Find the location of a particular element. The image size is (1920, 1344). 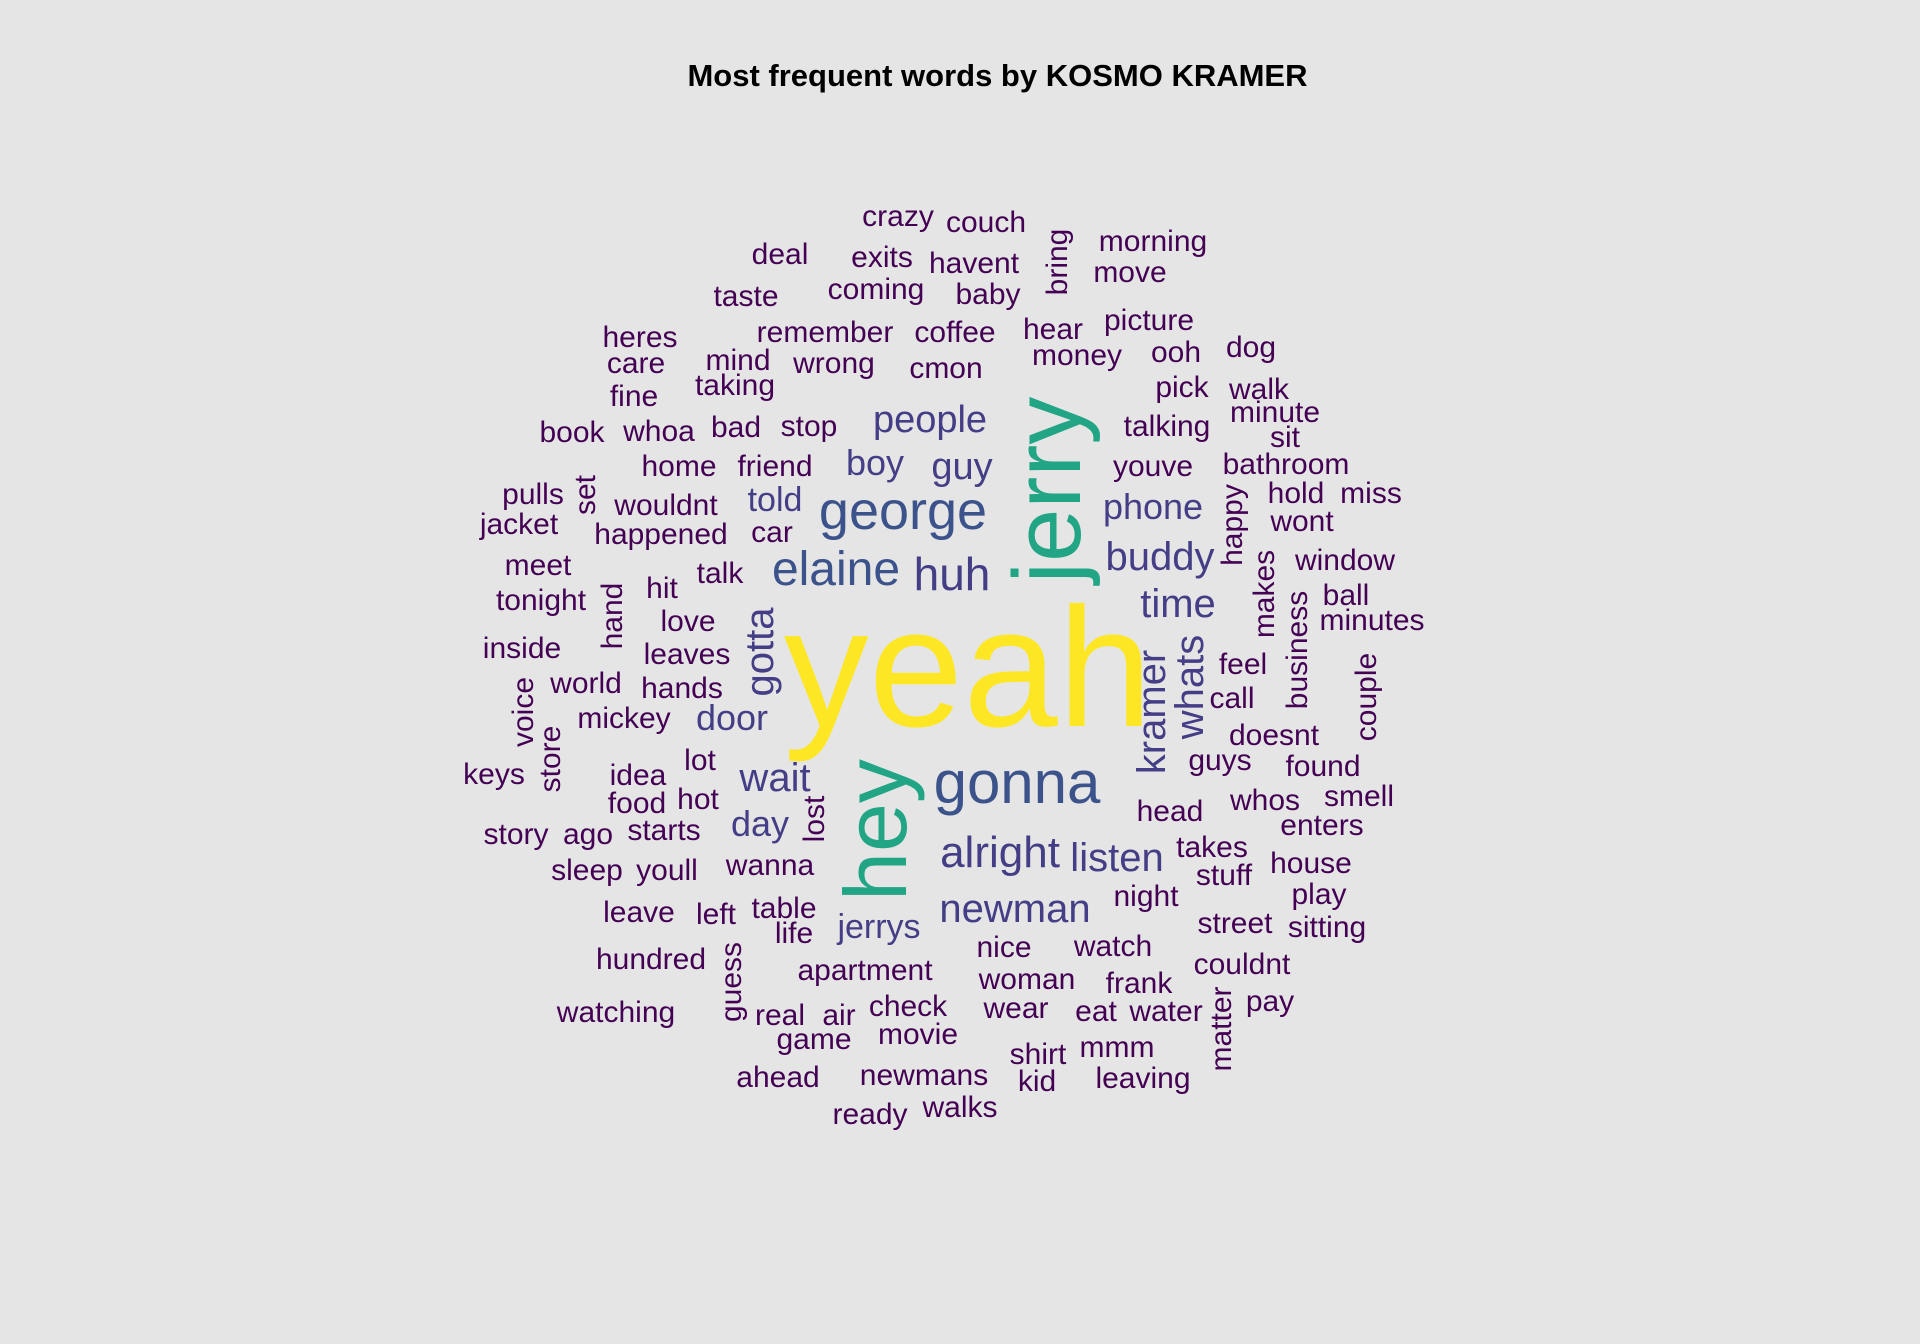

word-watch: watch is located at coordinates (1113, 946).